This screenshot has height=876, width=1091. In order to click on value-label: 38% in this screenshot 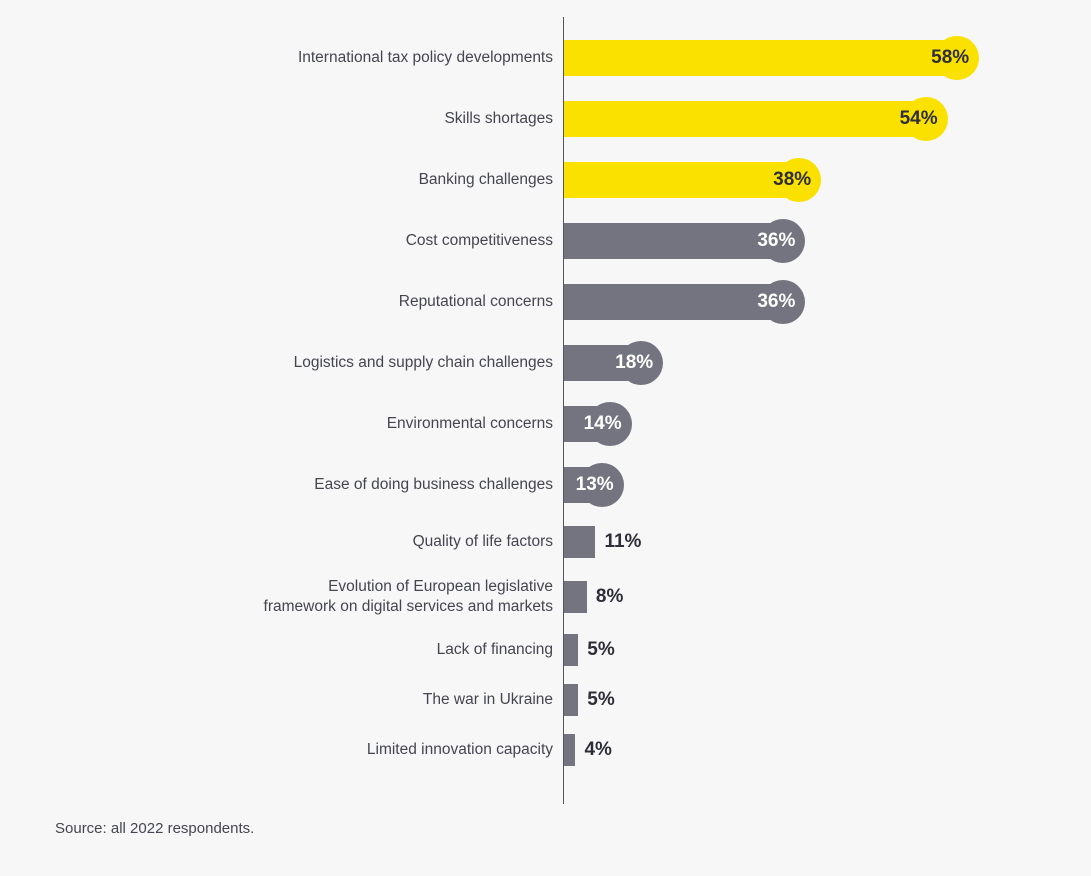, I will do `click(792, 179)`.